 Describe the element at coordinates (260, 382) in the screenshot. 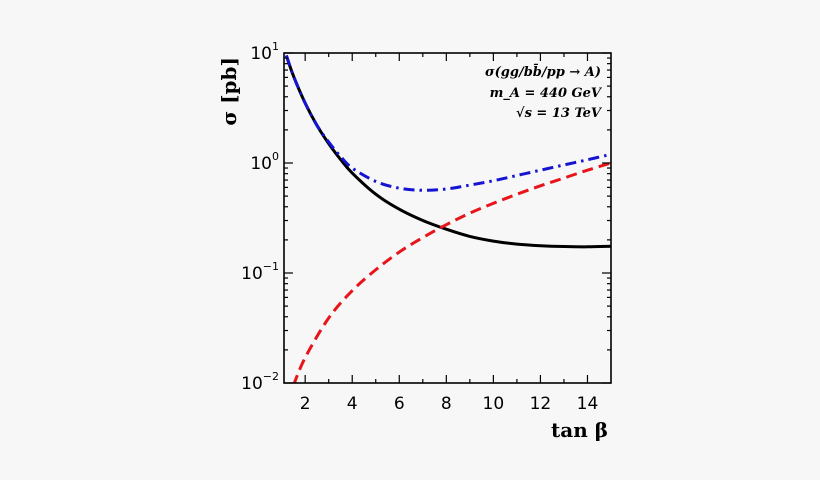

I see `y-tick-label: 10⁻²` at that location.